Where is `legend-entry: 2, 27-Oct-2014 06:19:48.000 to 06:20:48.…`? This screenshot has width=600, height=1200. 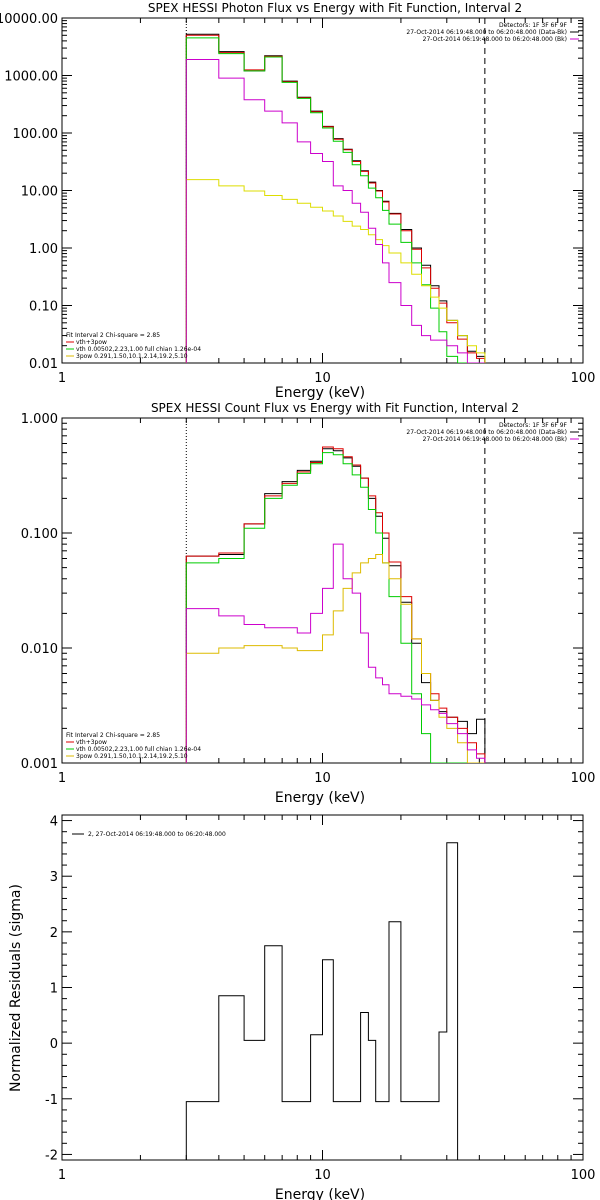
legend-entry: 2, 27-Oct-2014 06:19:48.000 to 06:20:48.… is located at coordinates (157, 834).